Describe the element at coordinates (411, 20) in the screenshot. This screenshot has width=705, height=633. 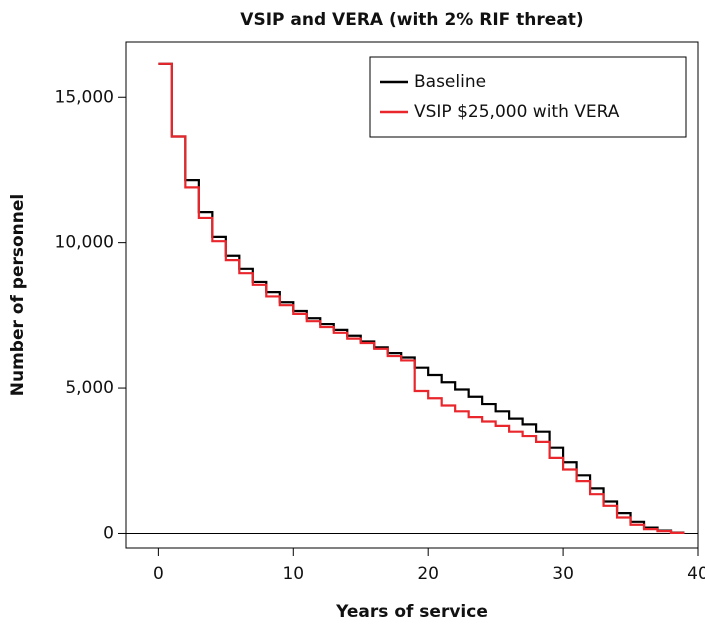
I see `chart-title: VSIP and VERA (with 2% RIF threat)` at that location.